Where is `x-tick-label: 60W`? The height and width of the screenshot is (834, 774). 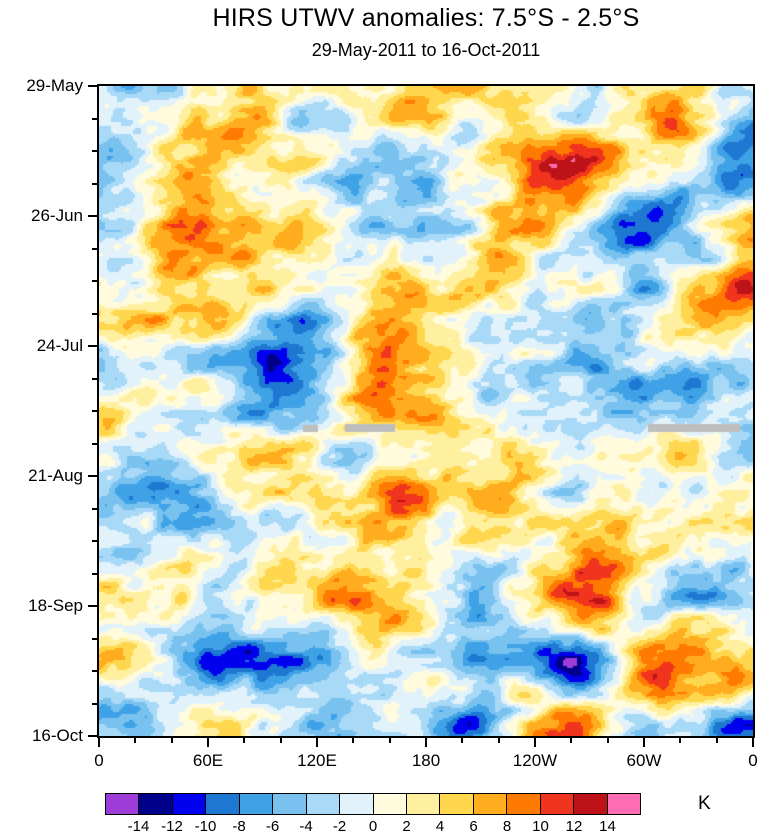
x-tick-label: 60W is located at coordinates (644, 760).